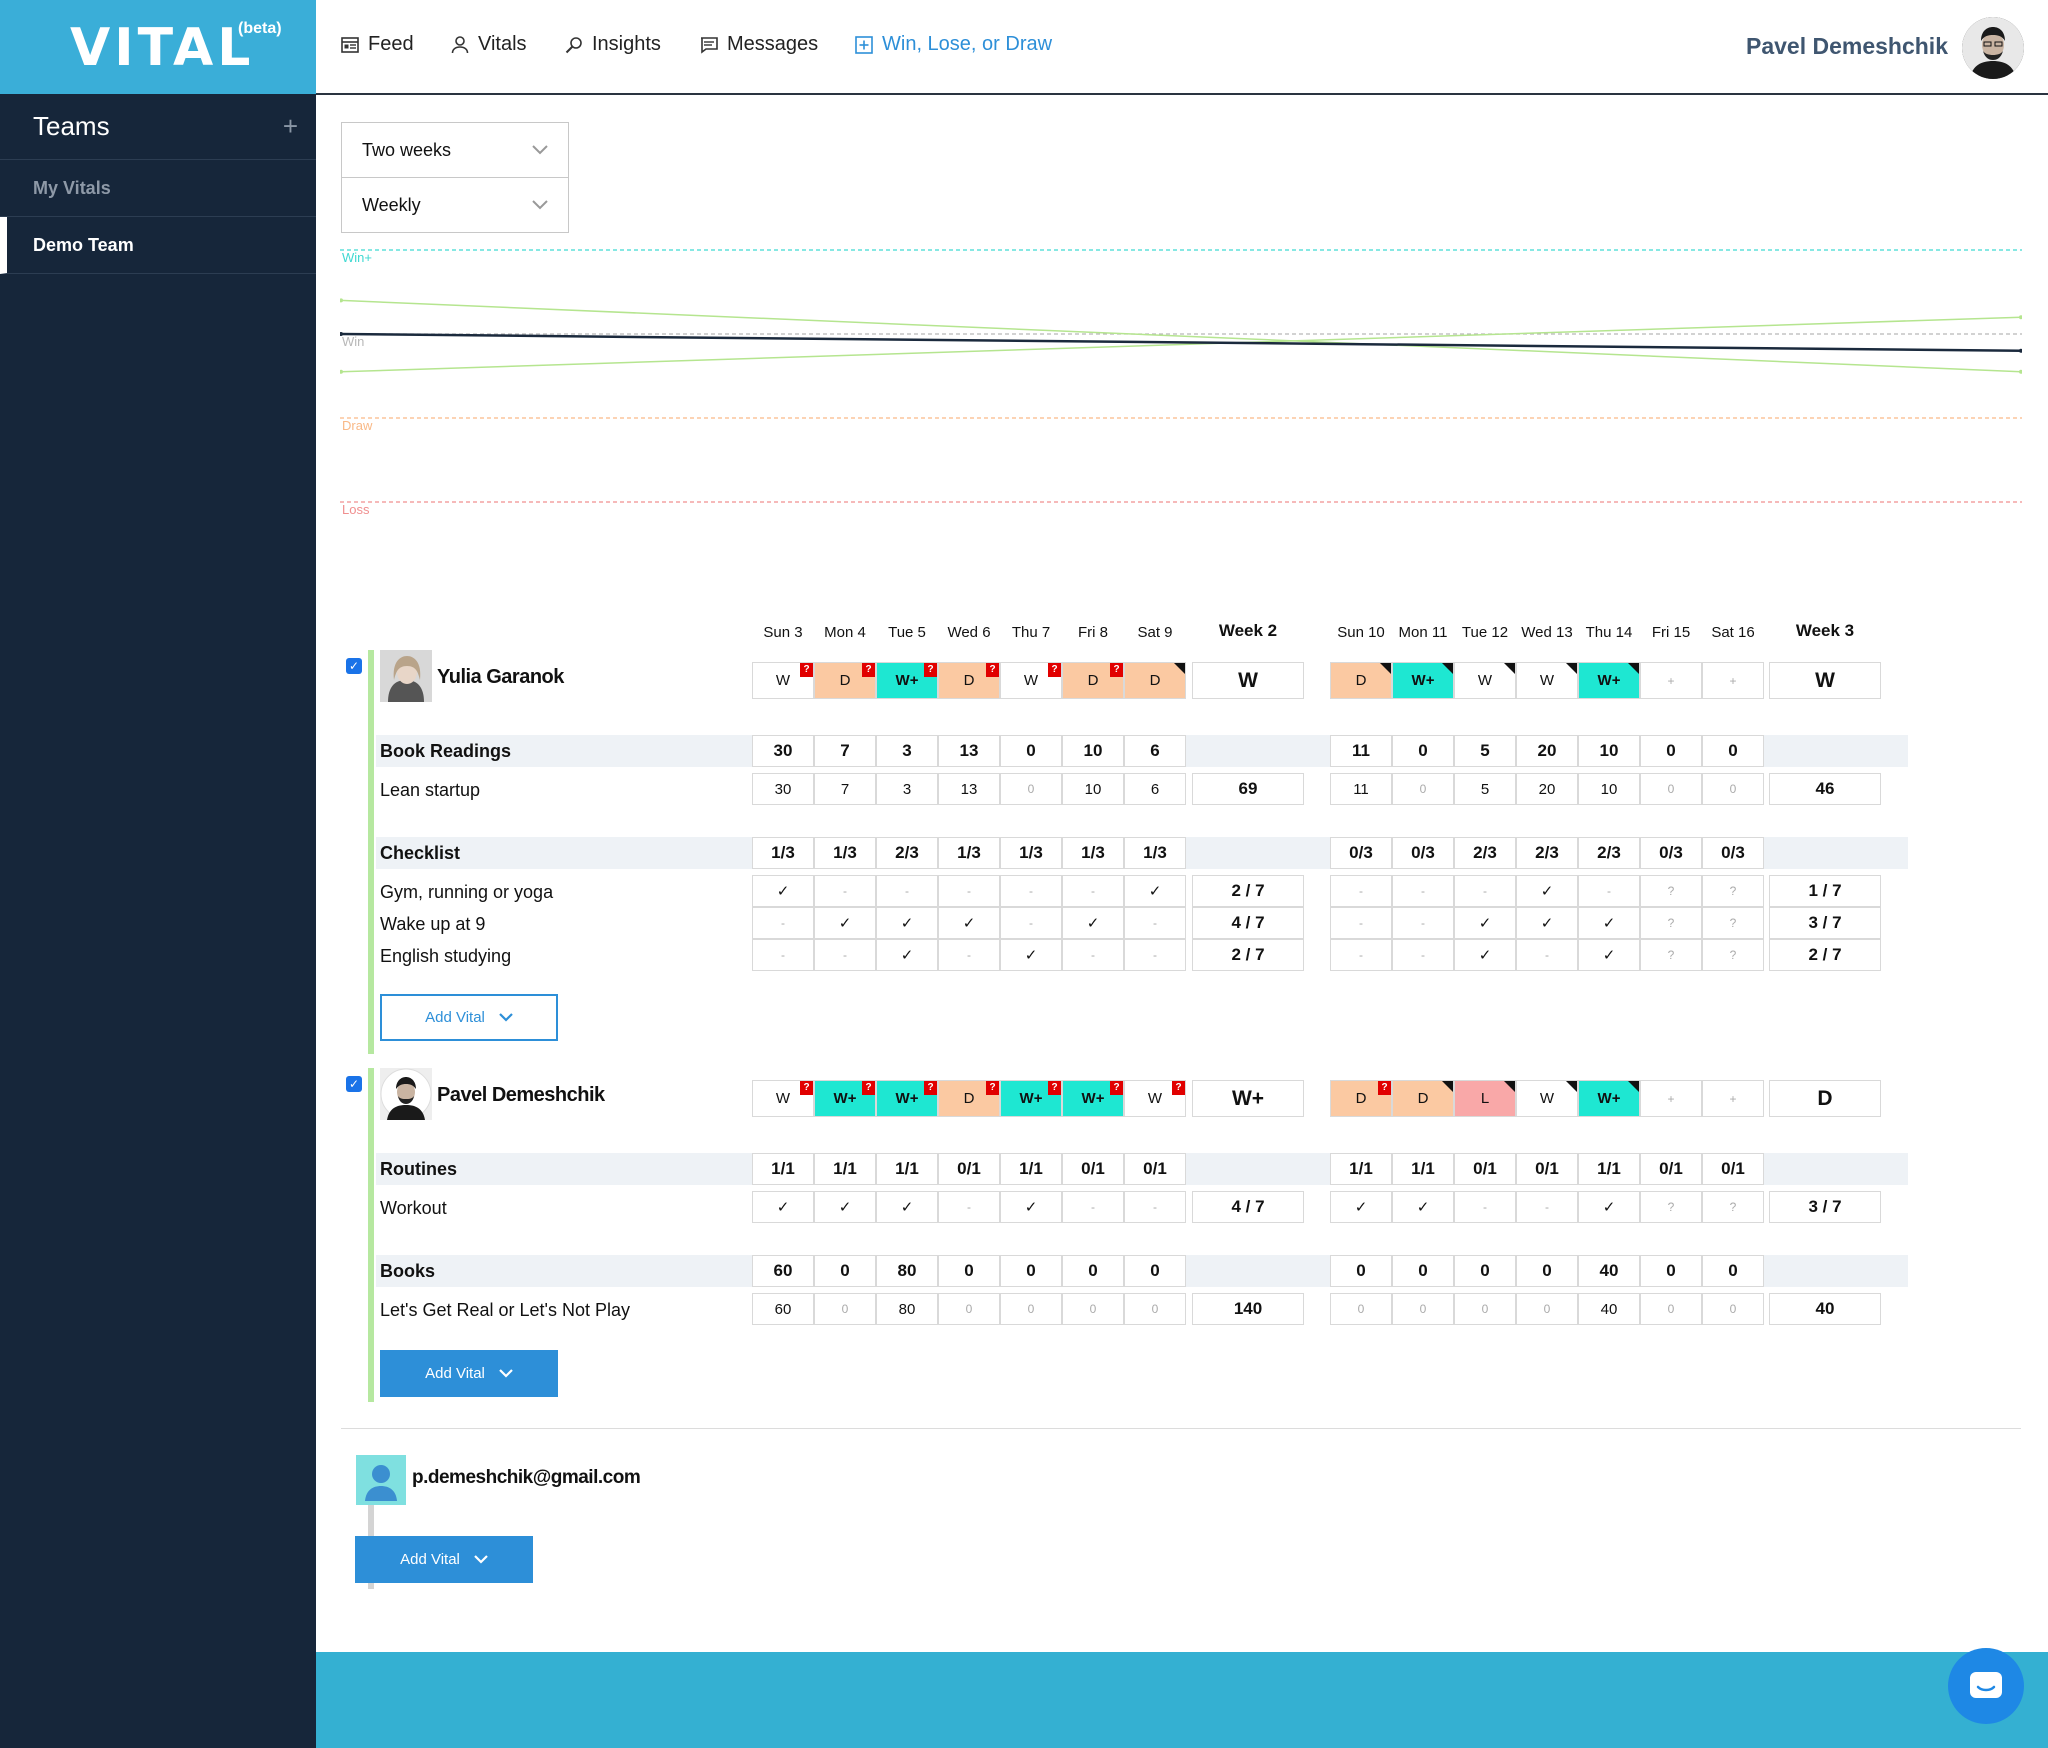 The width and height of the screenshot is (2048, 1748). Describe the element at coordinates (444, 1559) in the screenshot. I see `invited-add-vital-button: Add Vital` at that location.